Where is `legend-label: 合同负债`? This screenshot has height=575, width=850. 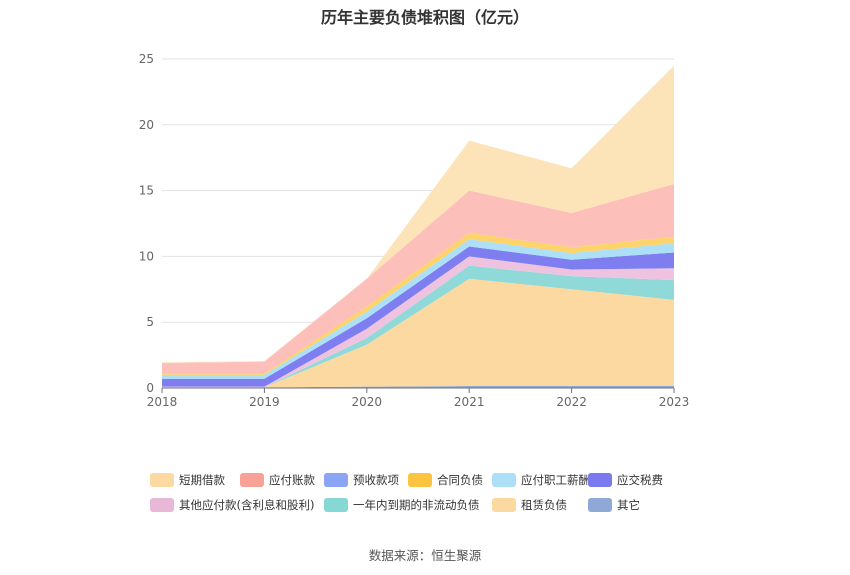
legend-label: 合同负债 is located at coordinates (460, 480).